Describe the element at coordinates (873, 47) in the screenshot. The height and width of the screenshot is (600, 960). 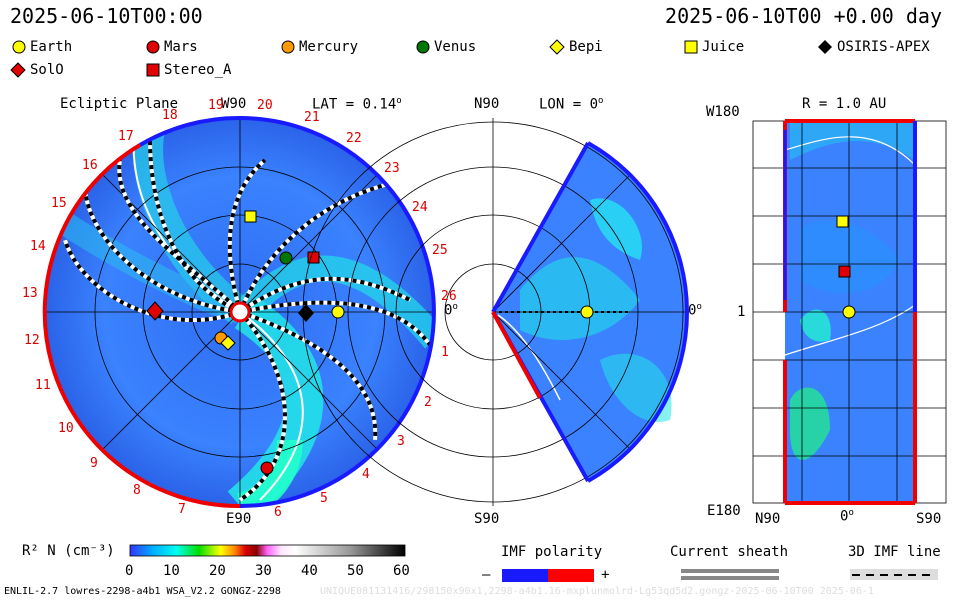
I see `legend-osiris-apex: OSIRIS-APEX` at that location.